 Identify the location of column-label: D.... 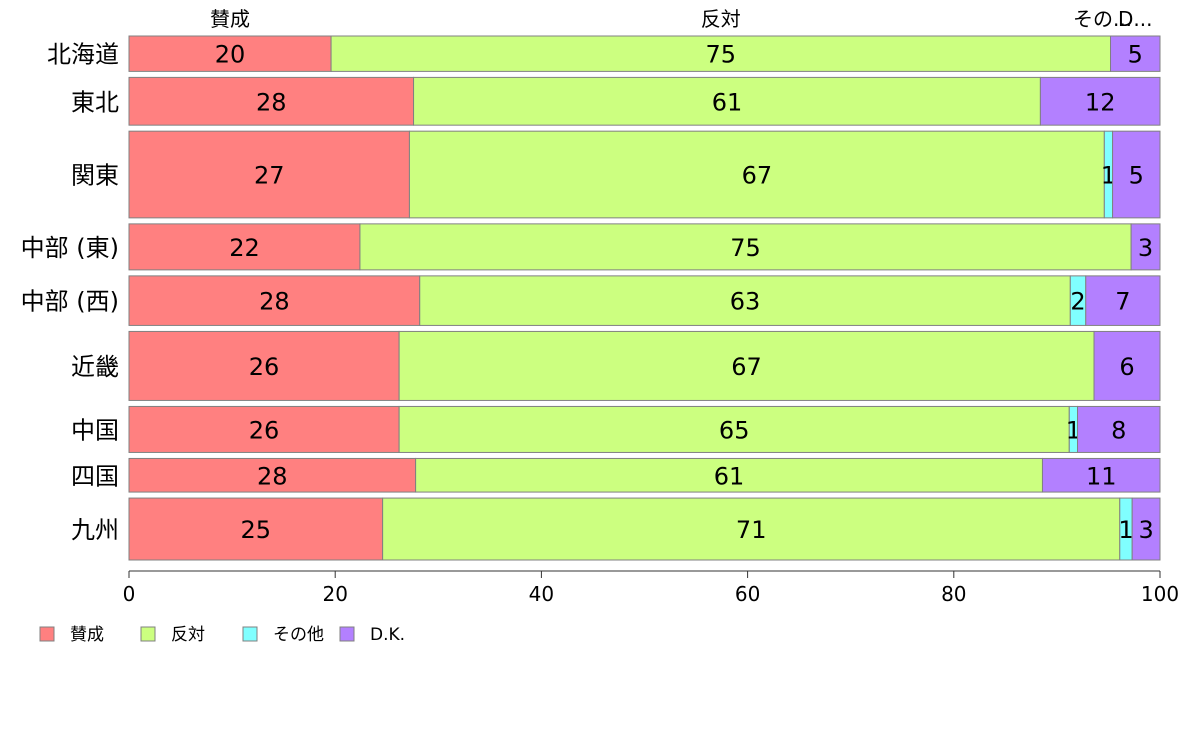
(1135, 19).